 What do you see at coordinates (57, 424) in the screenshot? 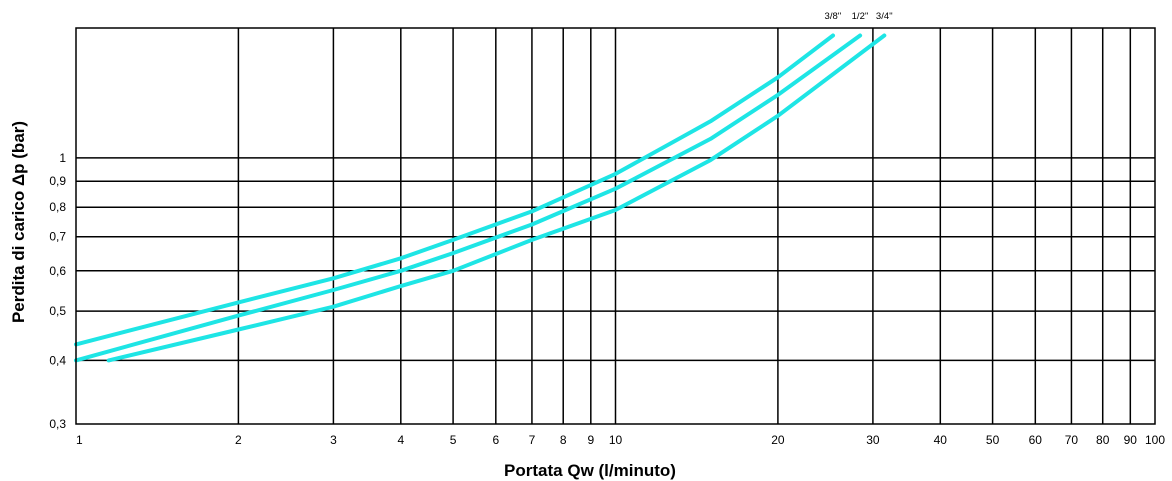
I see `y-tick-label: 0,3` at bounding box center [57, 424].